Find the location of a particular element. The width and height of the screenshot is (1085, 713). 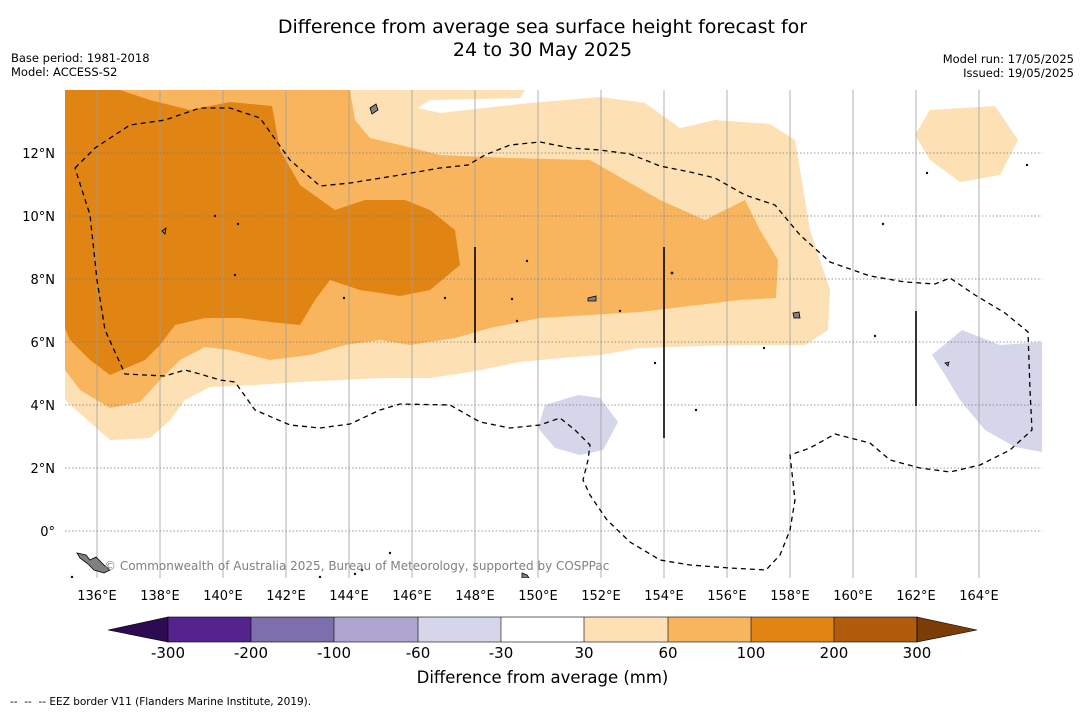

colorbar-label-200: 200 is located at coordinates (834, 653).